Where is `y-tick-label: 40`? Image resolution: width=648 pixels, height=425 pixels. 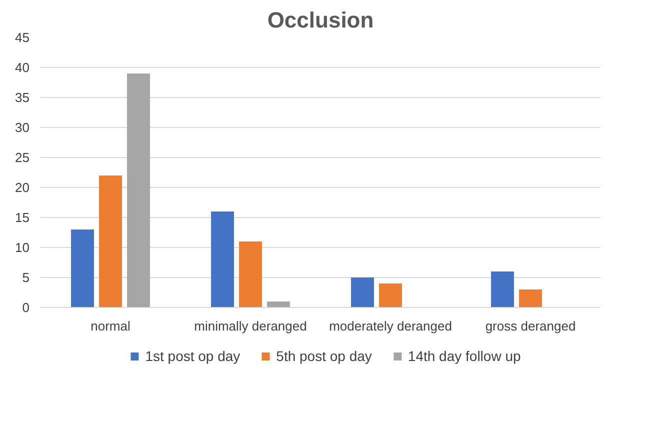
y-tick-label: 40 is located at coordinates (22, 67).